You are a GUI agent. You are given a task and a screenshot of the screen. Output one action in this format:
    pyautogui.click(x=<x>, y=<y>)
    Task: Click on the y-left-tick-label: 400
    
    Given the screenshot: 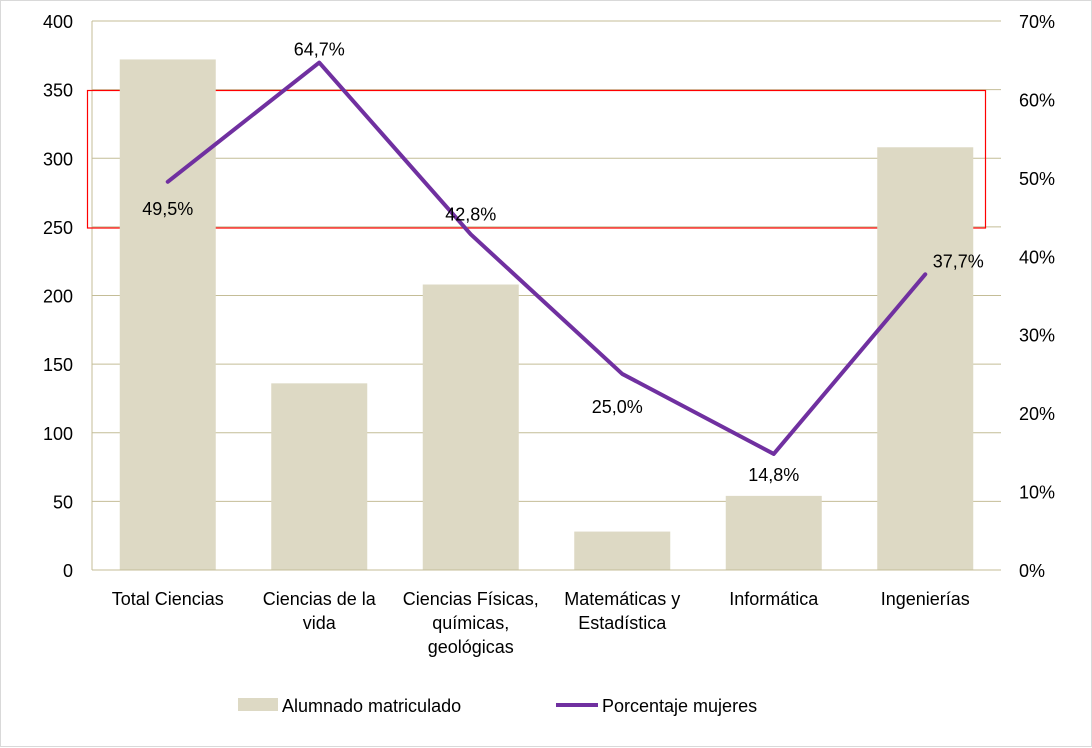 What is the action you would take?
    pyautogui.click(x=58, y=22)
    